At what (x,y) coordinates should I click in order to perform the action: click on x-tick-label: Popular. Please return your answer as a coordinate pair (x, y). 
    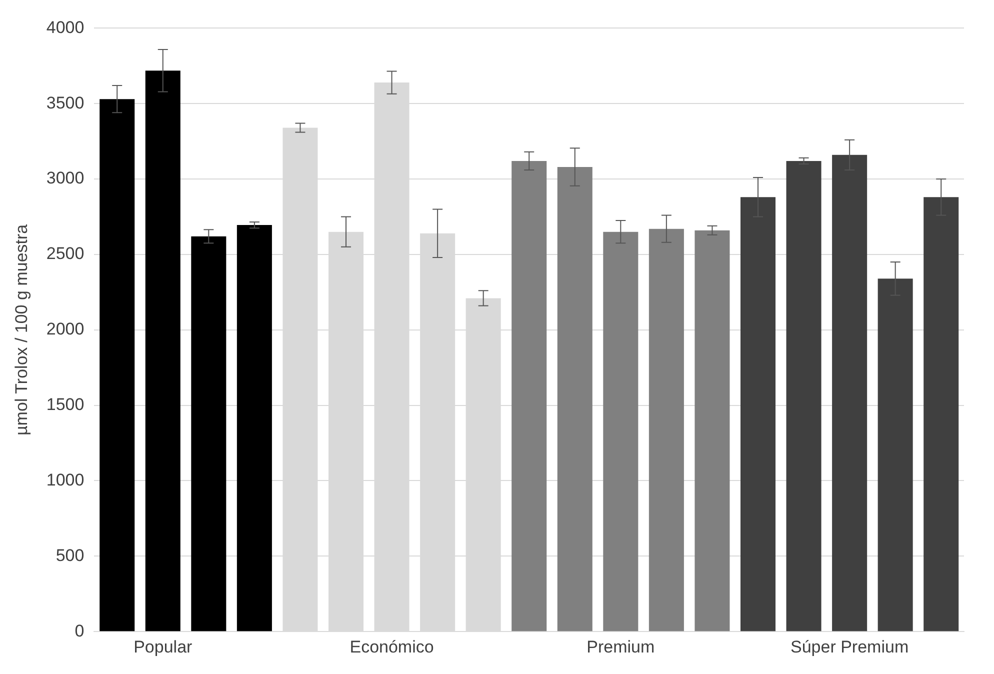
    Looking at the image, I should click on (163, 646).